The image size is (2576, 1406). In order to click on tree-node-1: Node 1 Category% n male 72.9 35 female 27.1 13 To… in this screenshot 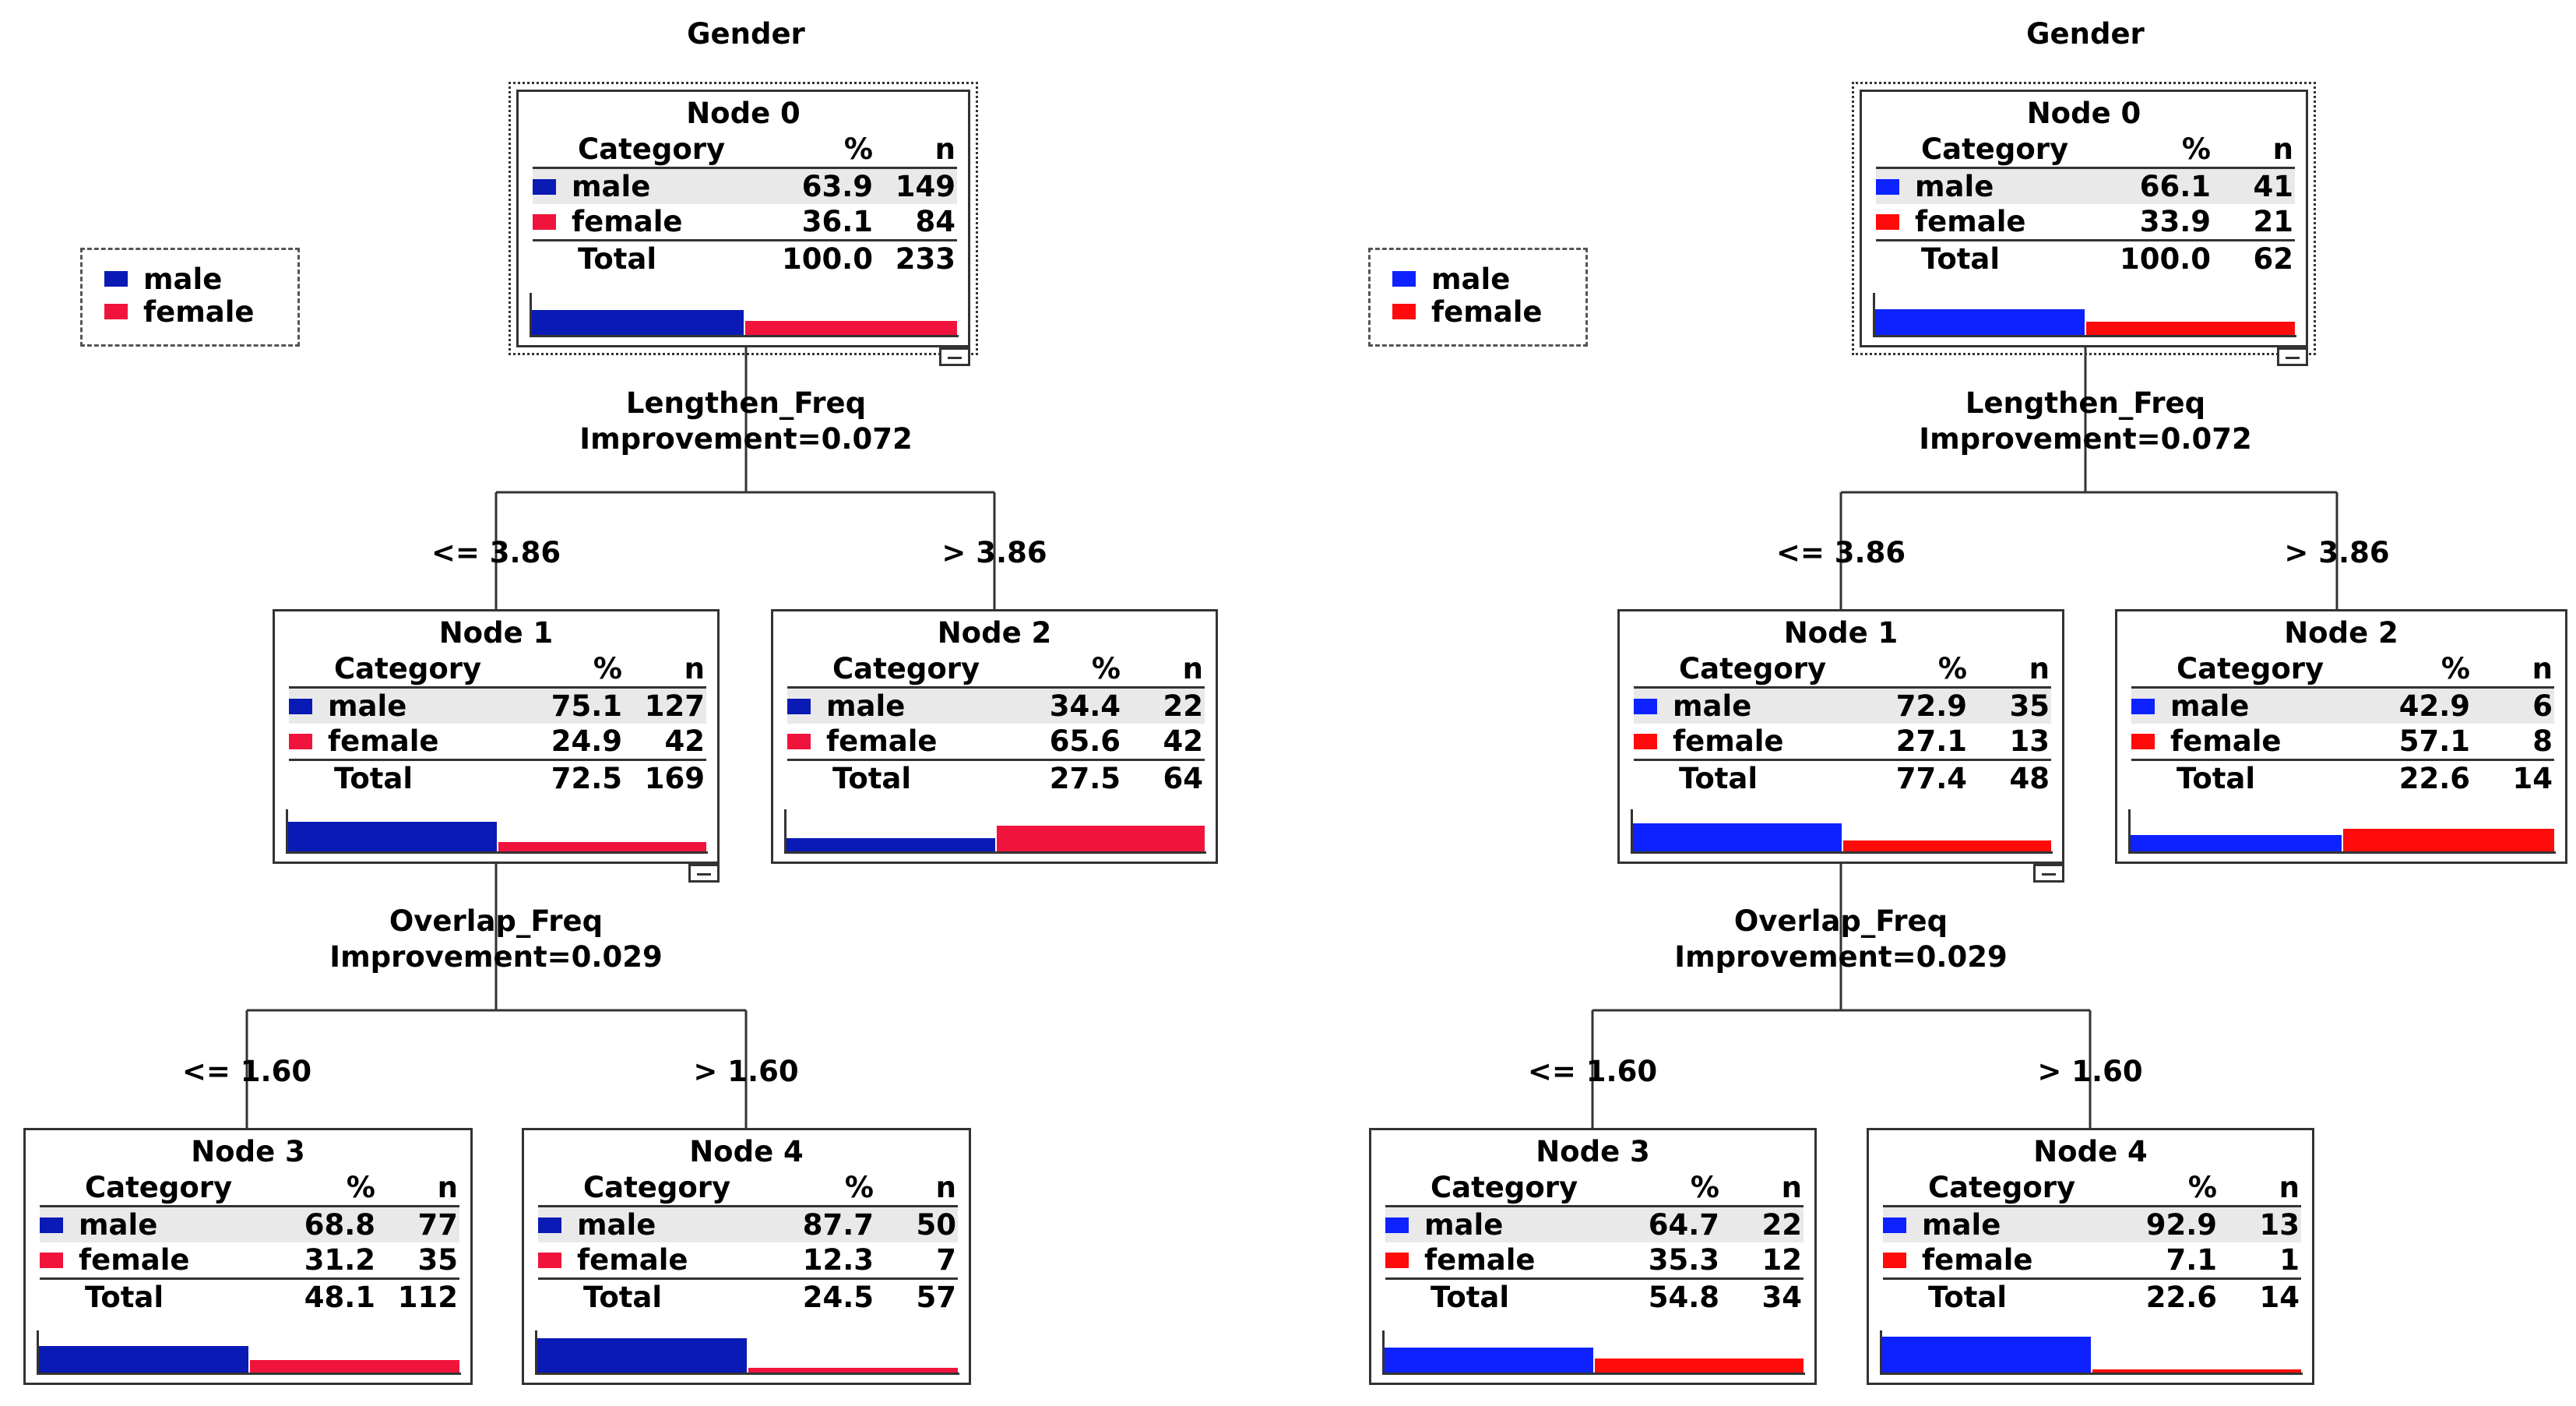, I will do `click(1840, 746)`.